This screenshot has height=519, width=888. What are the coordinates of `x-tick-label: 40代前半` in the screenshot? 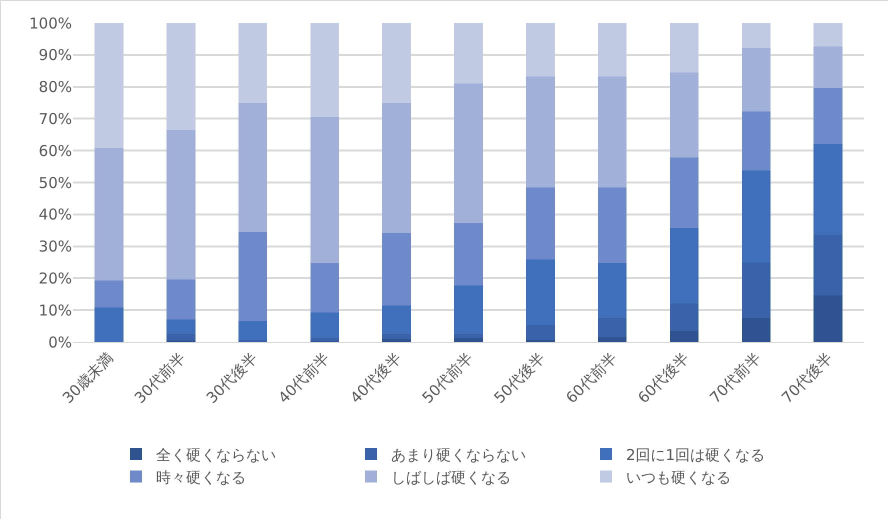 It's located at (303, 377).